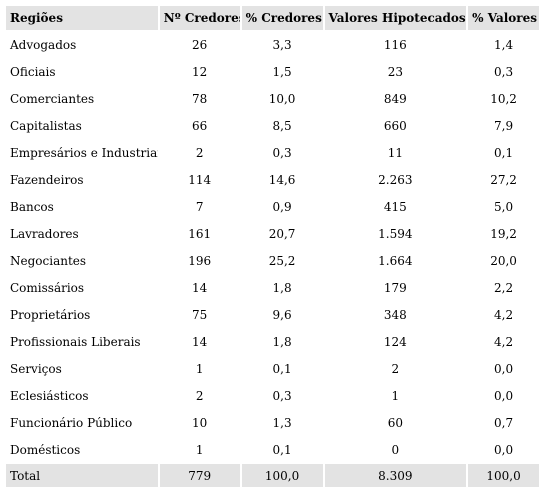 The width and height of the screenshot is (545, 494). I want to click on cell-regiao: Advogados, so click(43, 44).